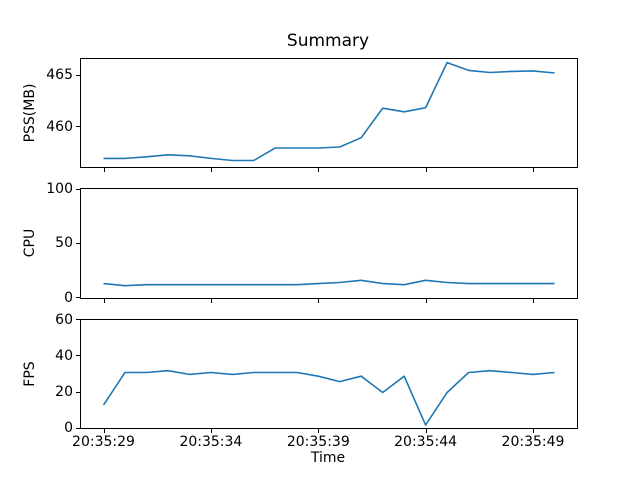  I want to click on y-tick-label: 20, so click(64, 392).